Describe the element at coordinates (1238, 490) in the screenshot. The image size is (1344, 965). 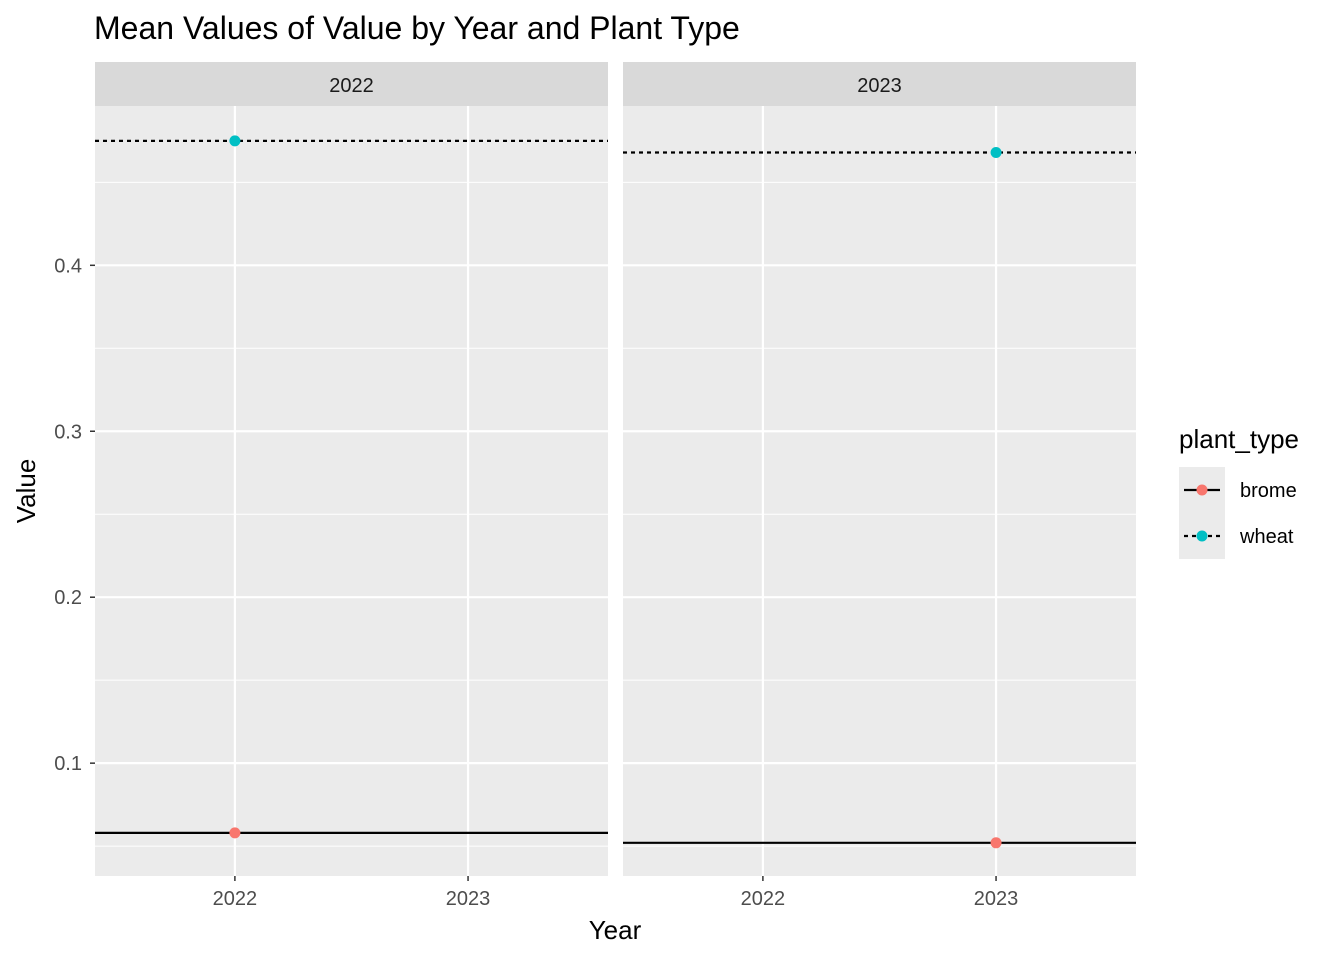
I see `legend-entry-brome: brome` at that location.